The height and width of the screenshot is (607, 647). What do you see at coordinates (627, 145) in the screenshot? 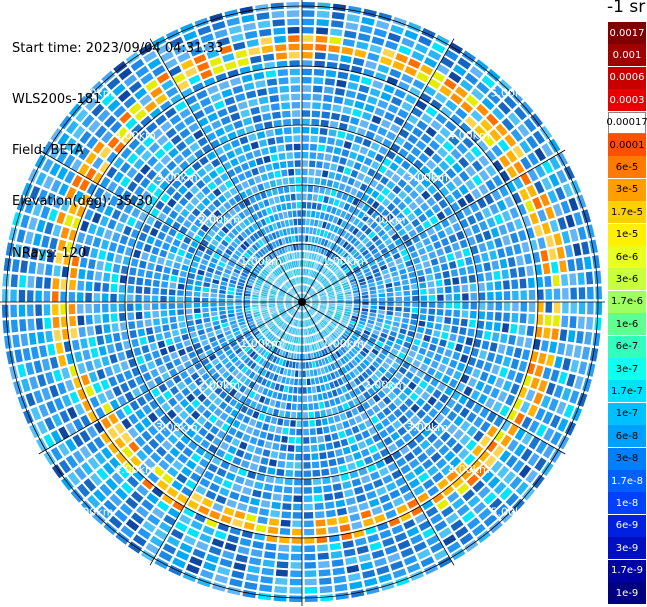
I see `colorbar-level: 0.0001` at bounding box center [627, 145].